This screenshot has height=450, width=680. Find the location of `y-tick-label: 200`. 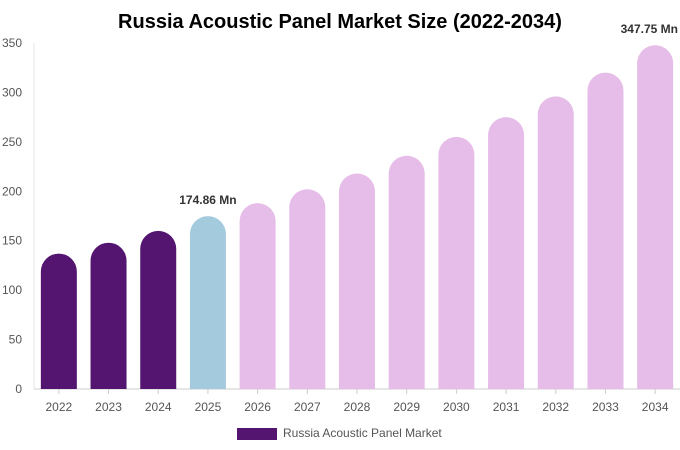

y-tick-label: 200 is located at coordinates (12, 191).